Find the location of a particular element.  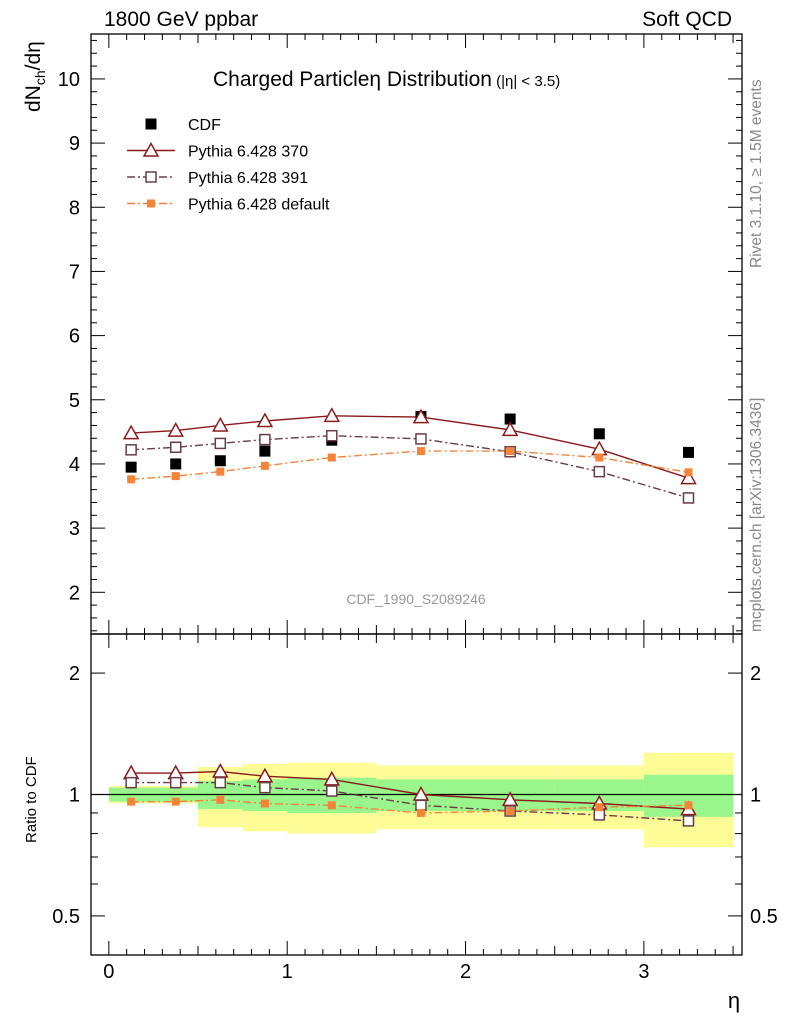

ratio-y-tick-label: 0.5 is located at coordinates (66, 917).